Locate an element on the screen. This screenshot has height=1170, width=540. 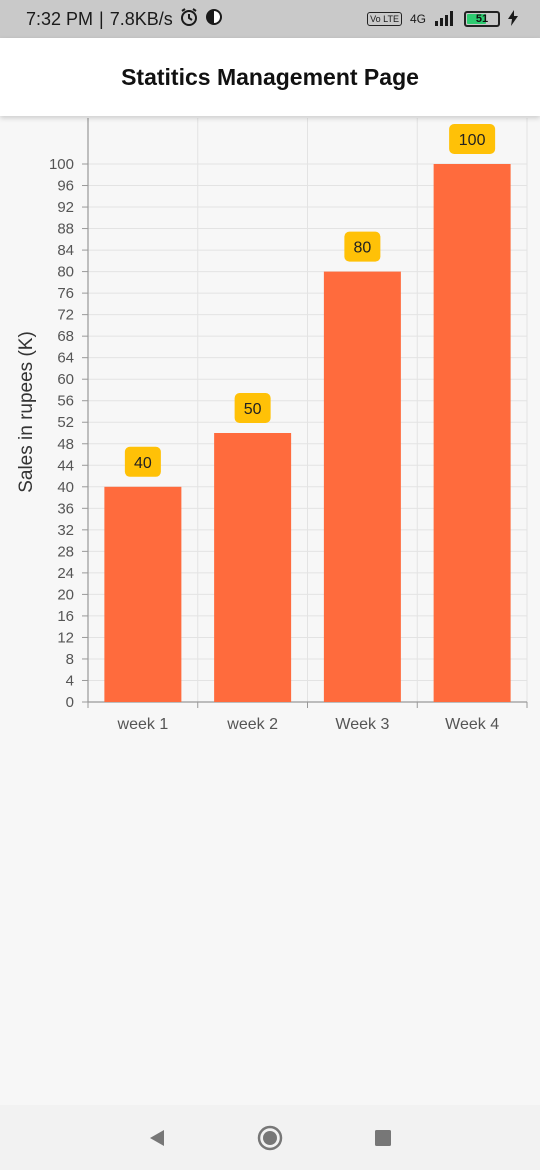
data-label: 100 is located at coordinates (472, 140).